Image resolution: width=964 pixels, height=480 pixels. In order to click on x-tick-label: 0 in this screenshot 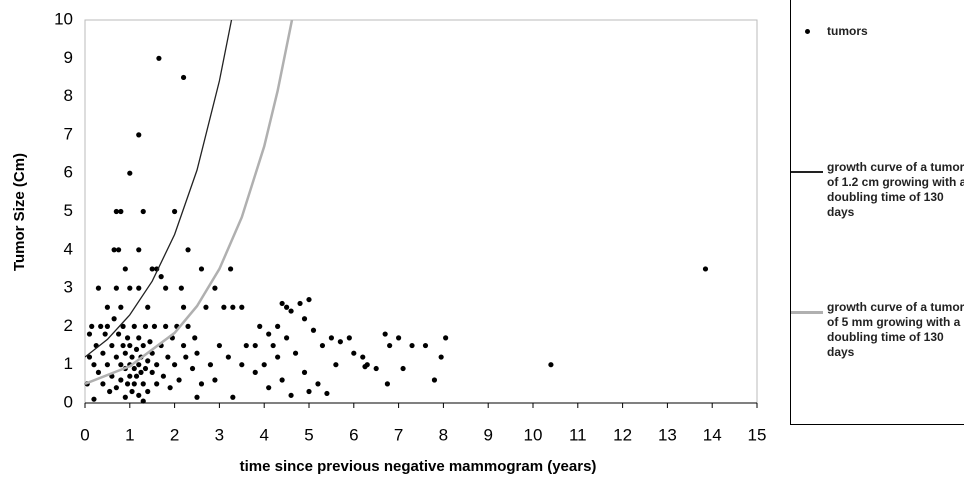, I will do `click(84, 434)`.